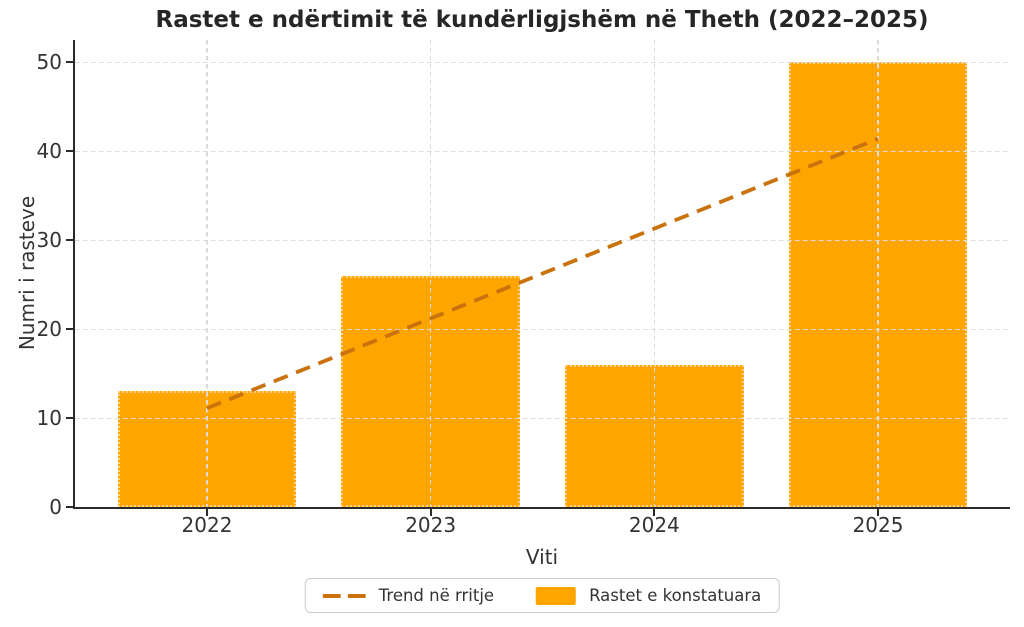  I want to click on legend: Trend në rritje Rastet e konstatuara, so click(542, 595).